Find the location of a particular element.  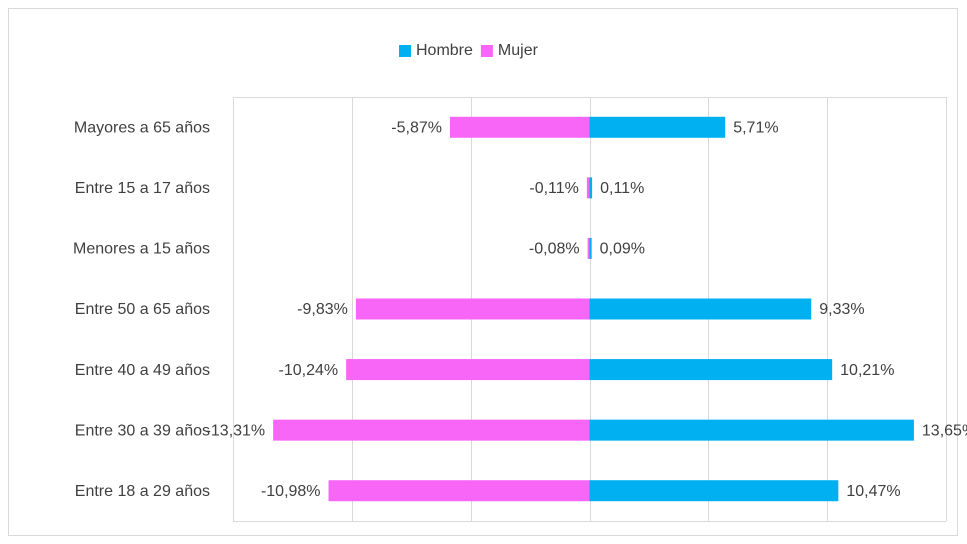

legend-label: Hombre is located at coordinates (444, 50).